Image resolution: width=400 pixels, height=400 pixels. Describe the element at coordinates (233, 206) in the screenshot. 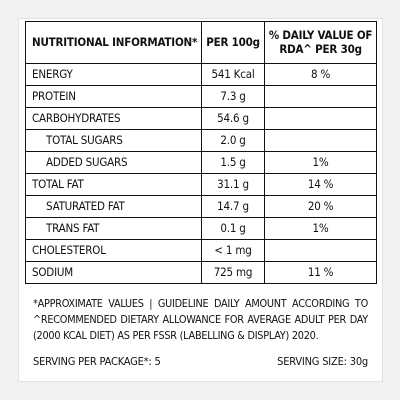

I see `nutrient-value-per-100g: 14.7 g` at that location.